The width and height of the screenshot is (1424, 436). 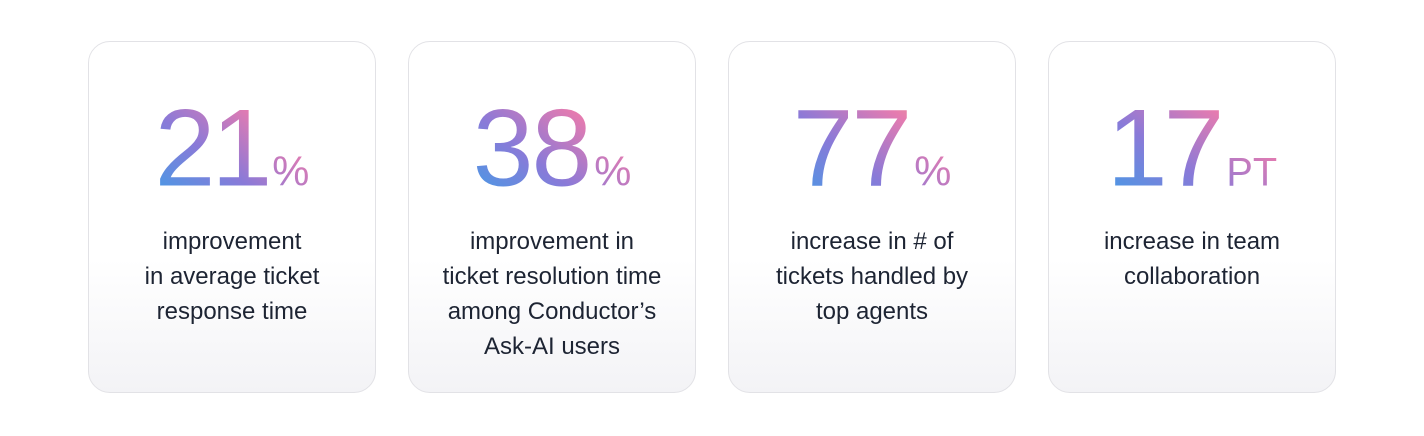 I want to click on stat-number: 77, so click(x=852, y=141).